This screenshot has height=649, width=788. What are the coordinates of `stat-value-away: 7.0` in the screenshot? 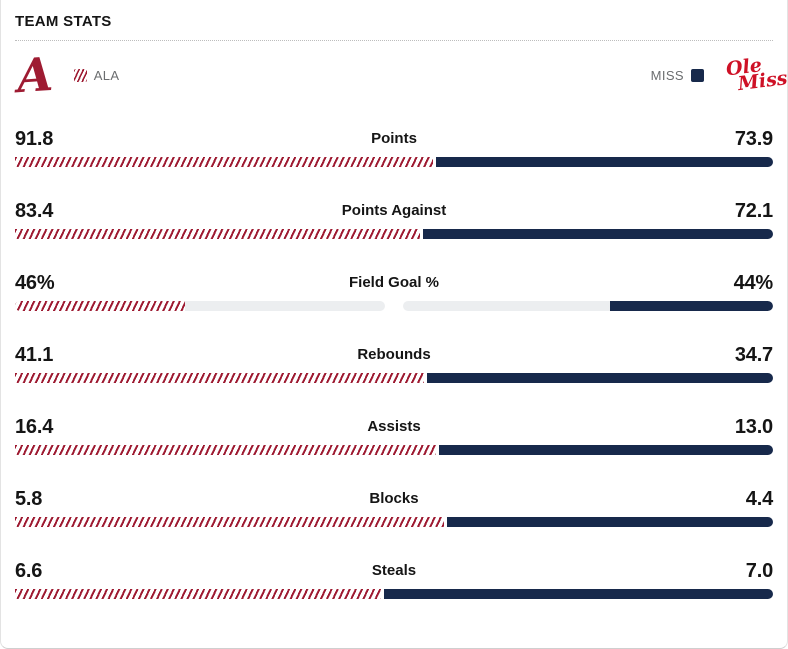 It's located at (759, 571).